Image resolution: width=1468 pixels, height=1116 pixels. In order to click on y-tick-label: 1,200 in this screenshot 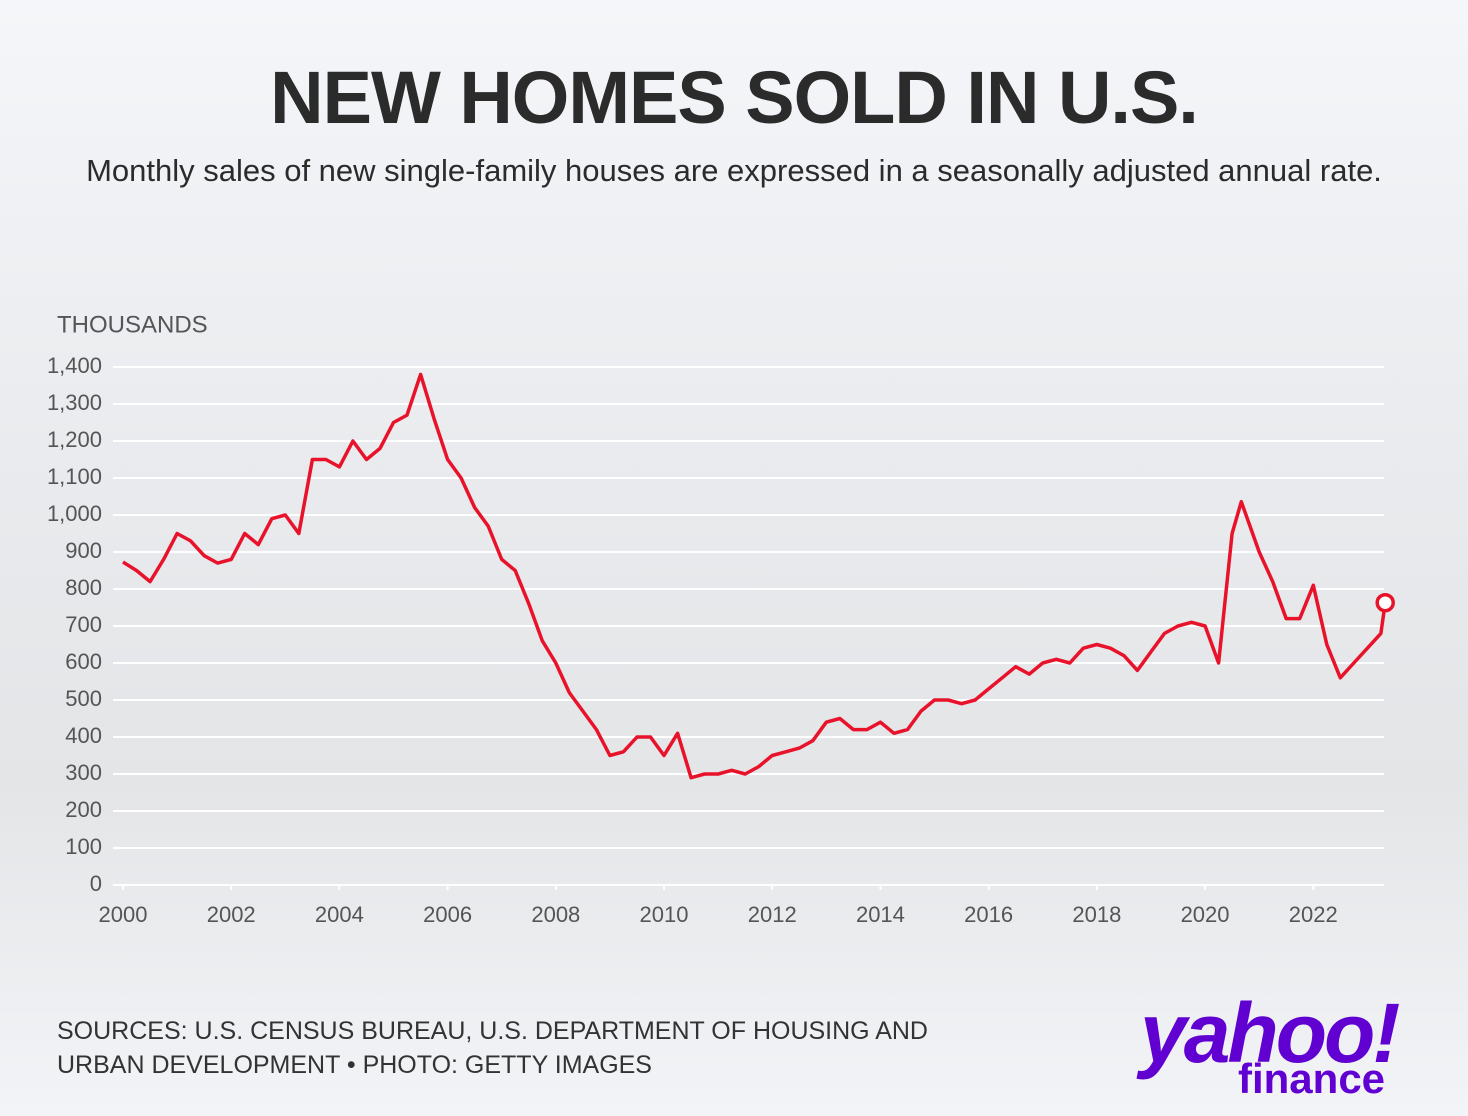, I will do `click(74, 439)`.